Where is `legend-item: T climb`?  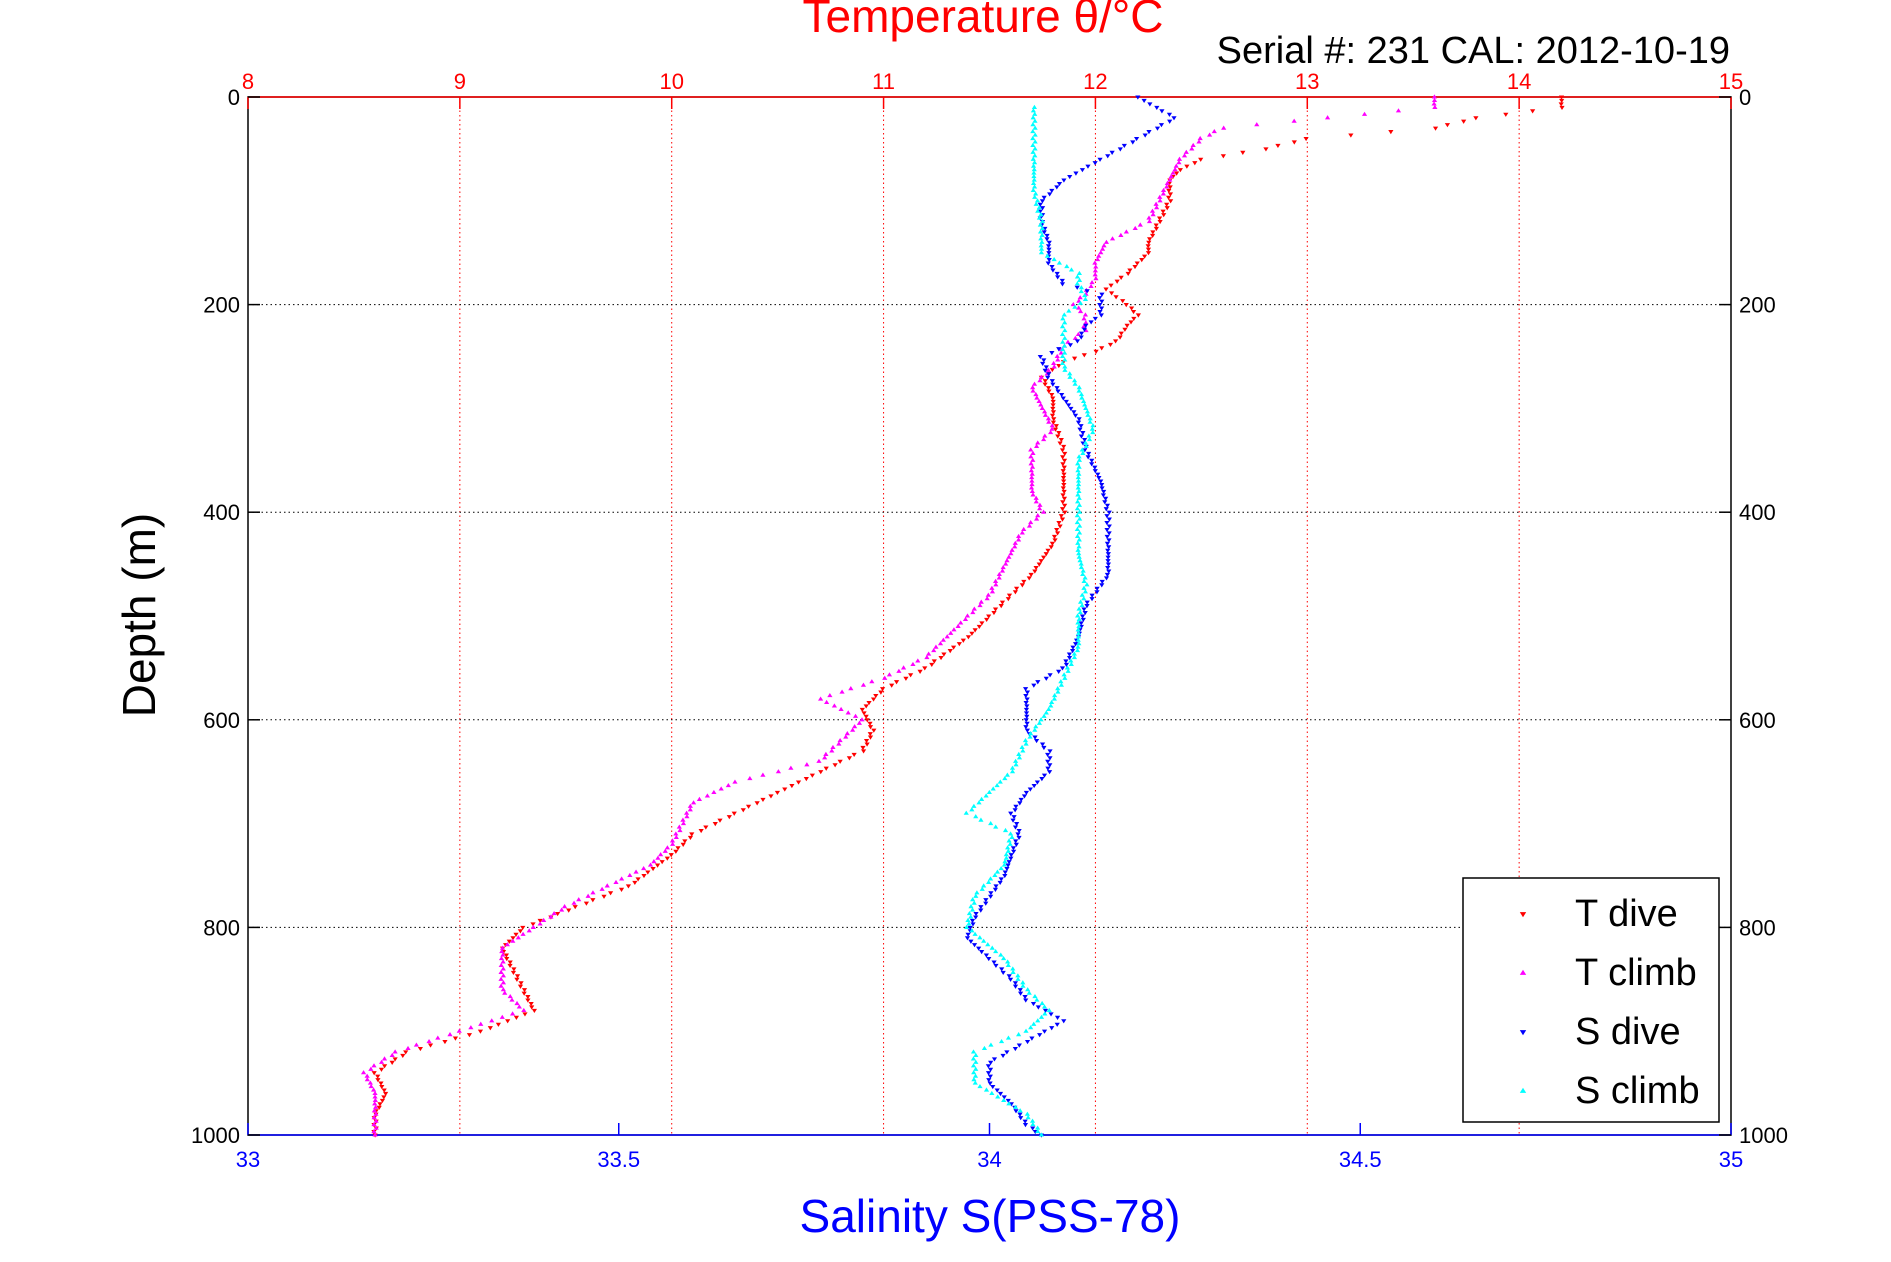 legend-item: T climb is located at coordinates (1608, 973).